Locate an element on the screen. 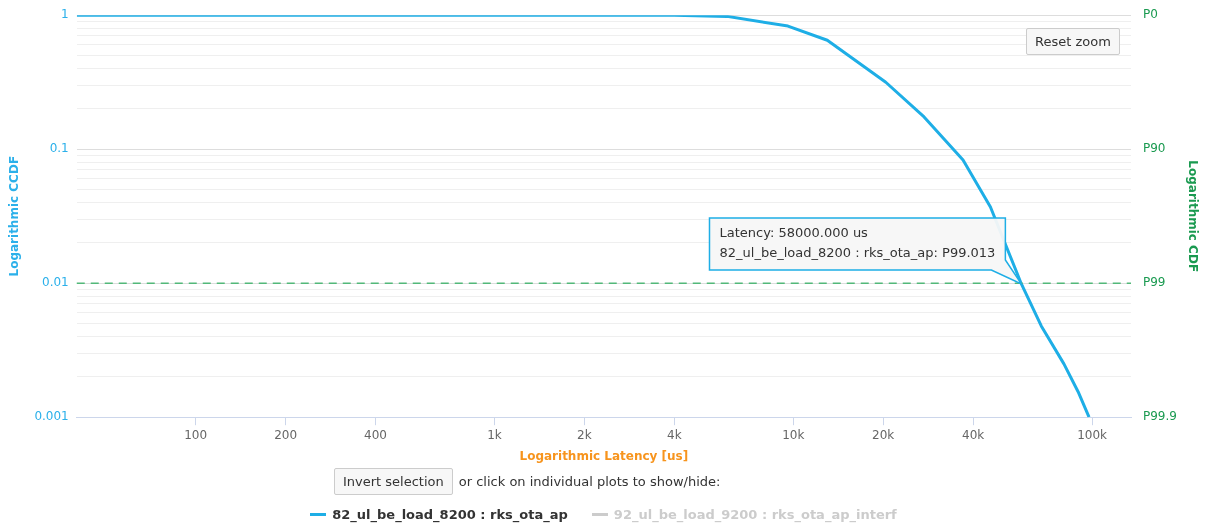 The height and width of the screenshot is (529, 1207). x-tick-label: 100 is located at coordinates (196, 434).